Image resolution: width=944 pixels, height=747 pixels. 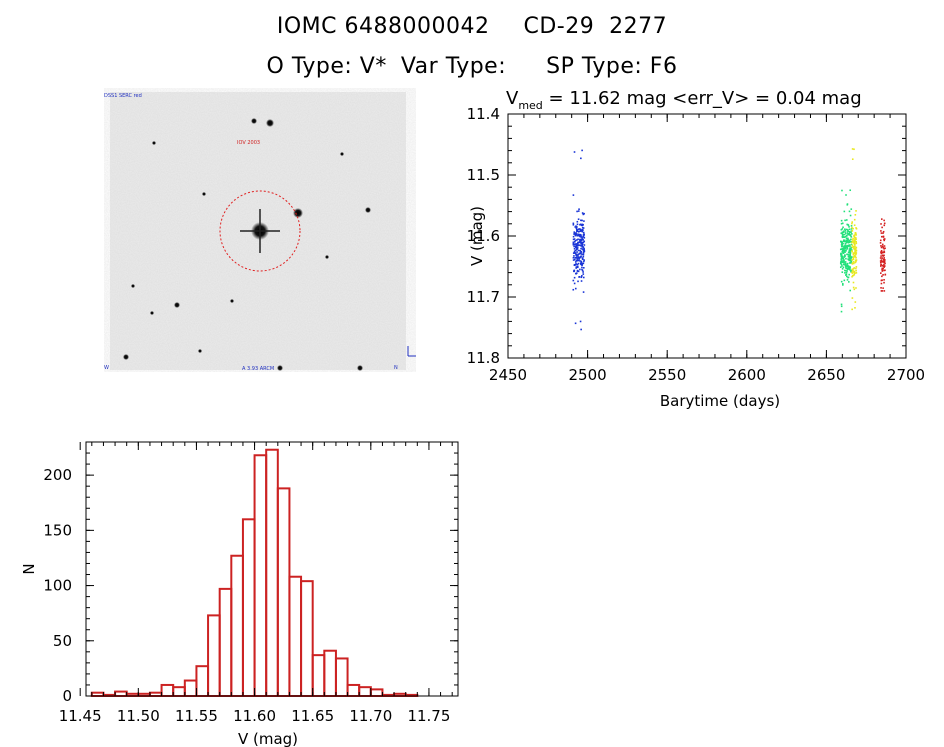 What do you see at coordinates (57, 530) in the screenshot?
I see `hist-ytick-label: 150` at bounding box center [57, 530].